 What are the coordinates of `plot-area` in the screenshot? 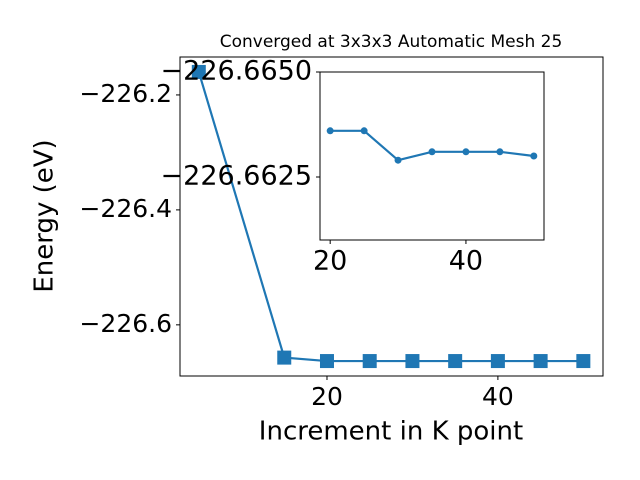 It's located at (432, 156).